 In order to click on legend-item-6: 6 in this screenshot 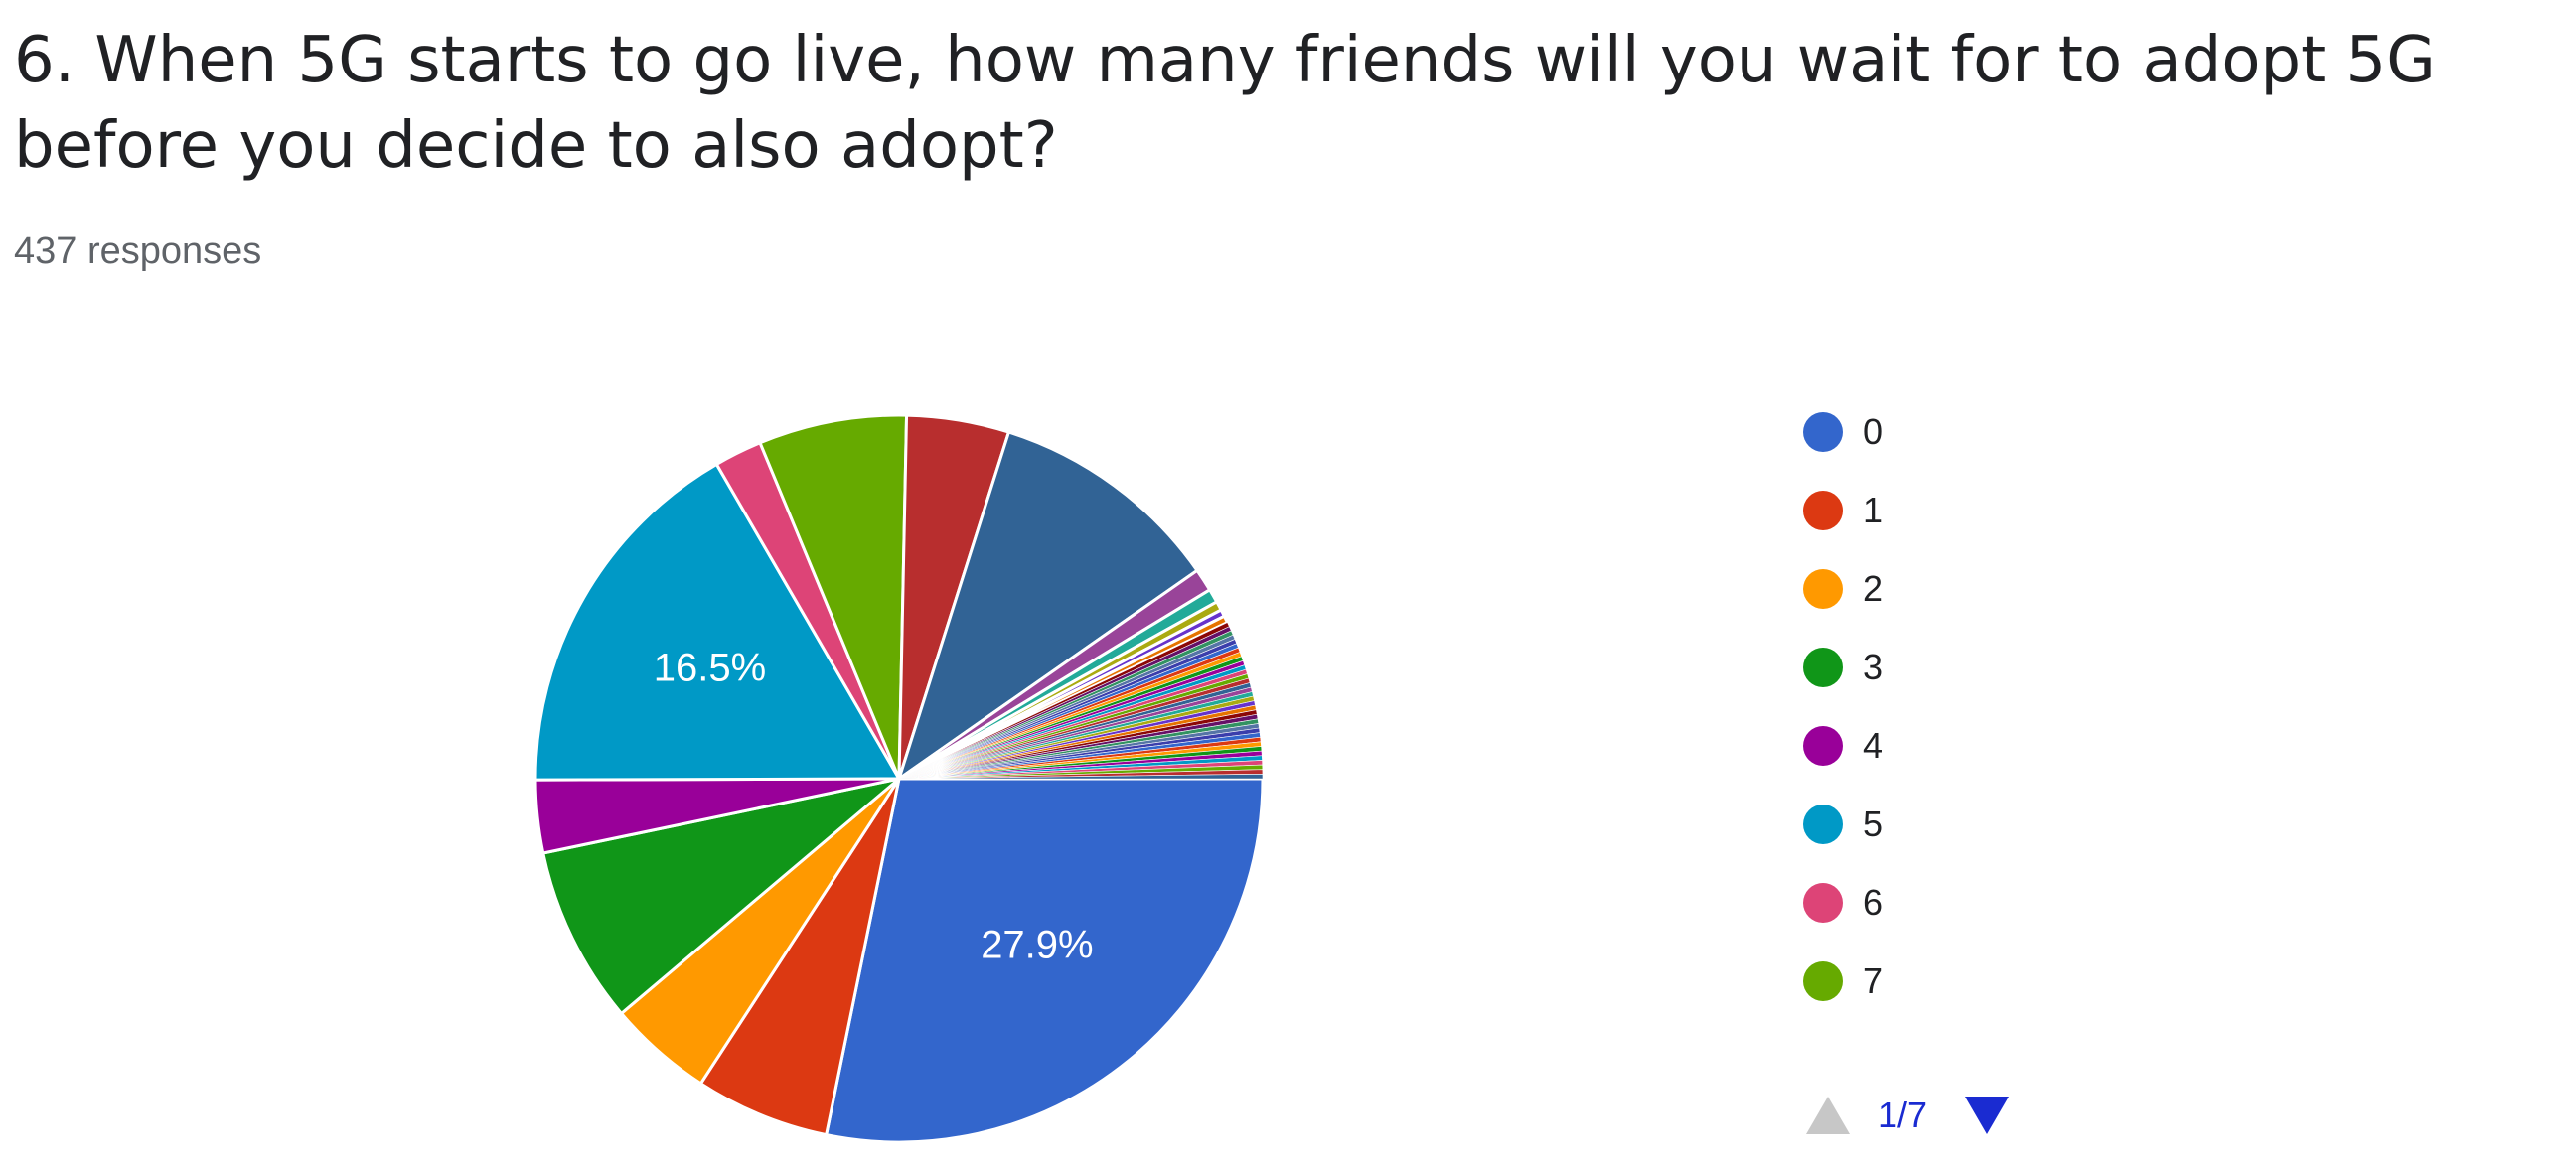, I will do `click(1843, 903)`.